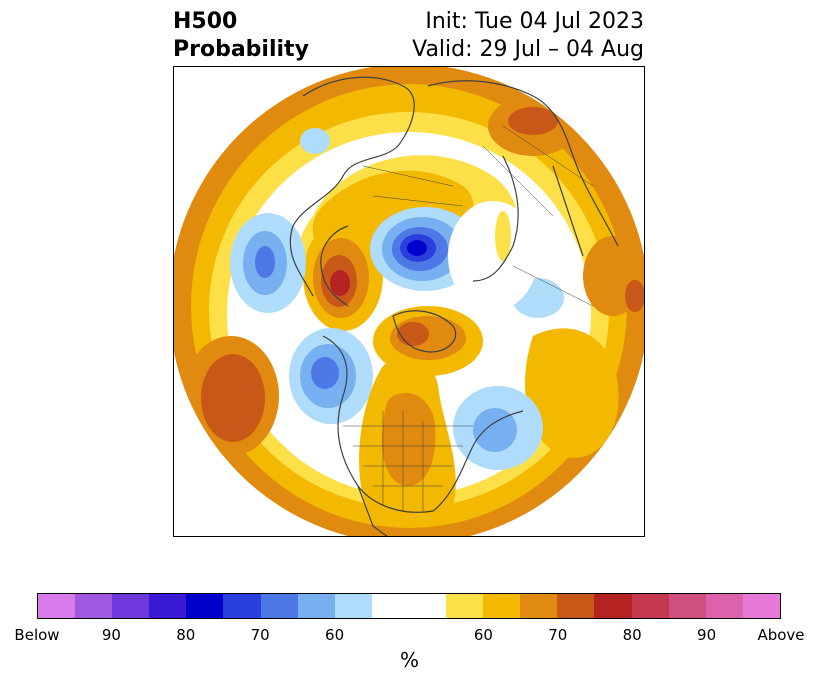 This screenshot has height=686, width=819. I want to click on title-product: Probability, so click(241, 49).